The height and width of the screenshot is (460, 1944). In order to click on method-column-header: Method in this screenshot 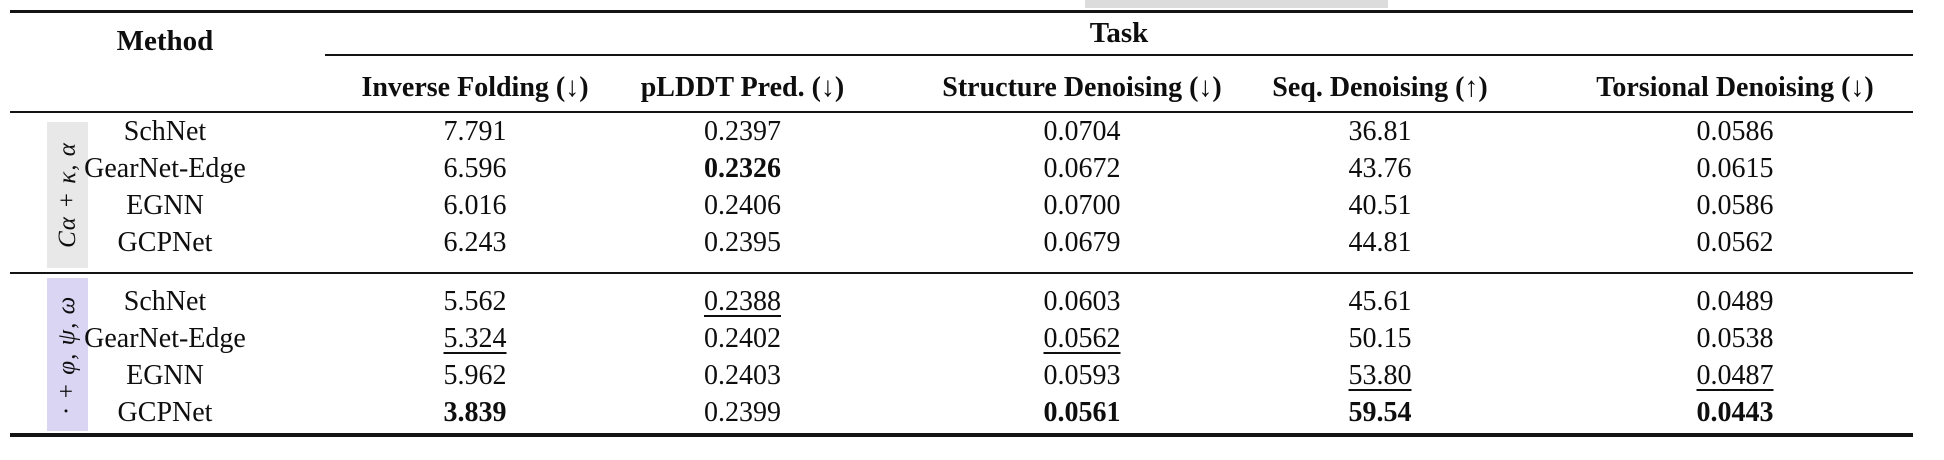, I will do `click(165, 41)`.